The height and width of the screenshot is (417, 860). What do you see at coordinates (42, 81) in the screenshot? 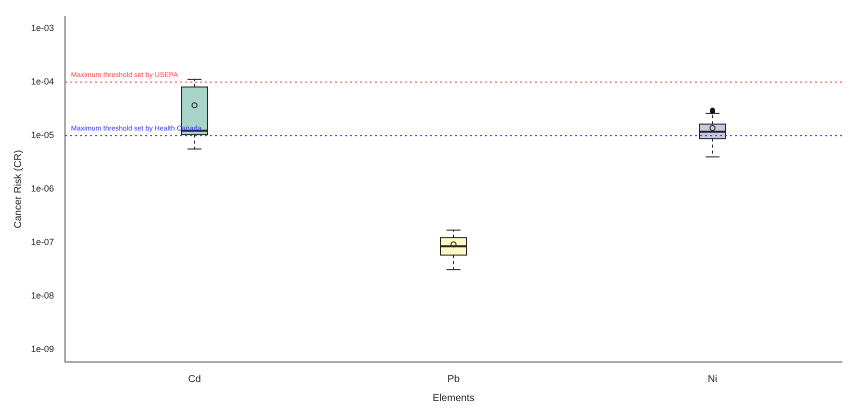
I see `y-tick-label: 1e-04` at bounding box center [42, 81].